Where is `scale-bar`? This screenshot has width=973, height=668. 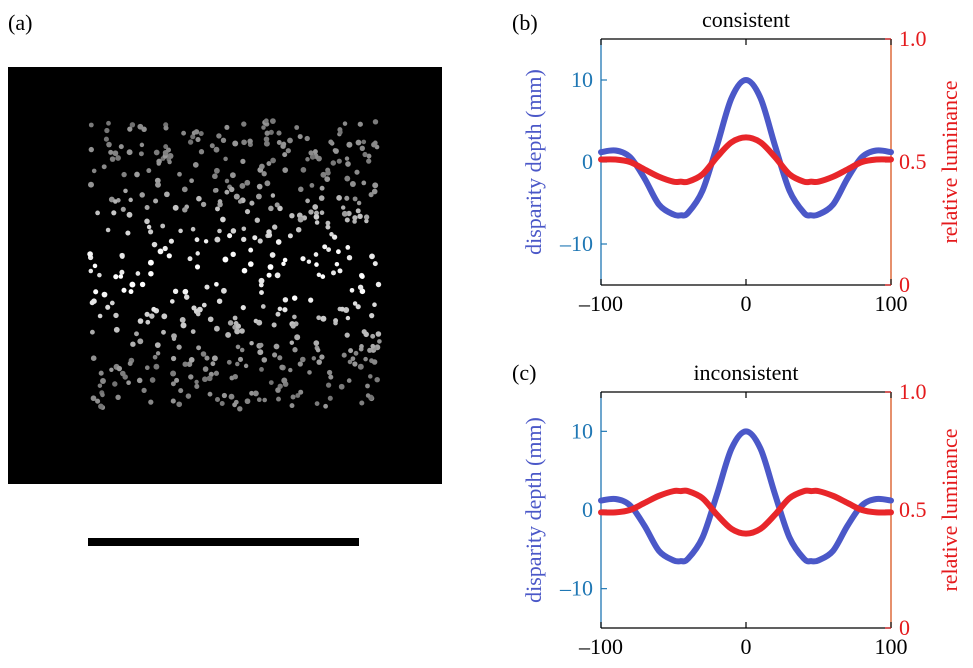 scale-bar is located at coordinates (223, 542).